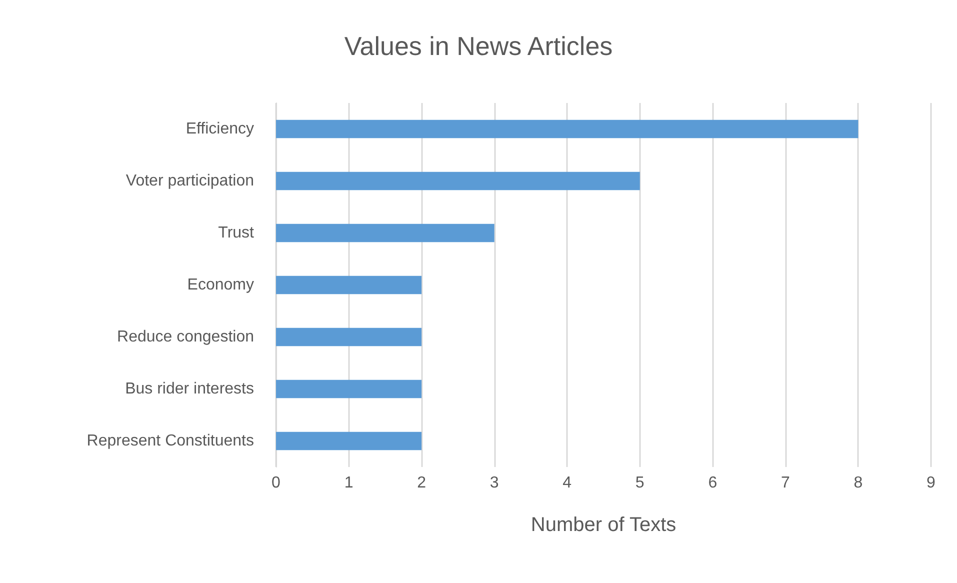 The width and height of the screenshot is (957, 583). I want to click on x-tick-label: 0, so click(276, 483).